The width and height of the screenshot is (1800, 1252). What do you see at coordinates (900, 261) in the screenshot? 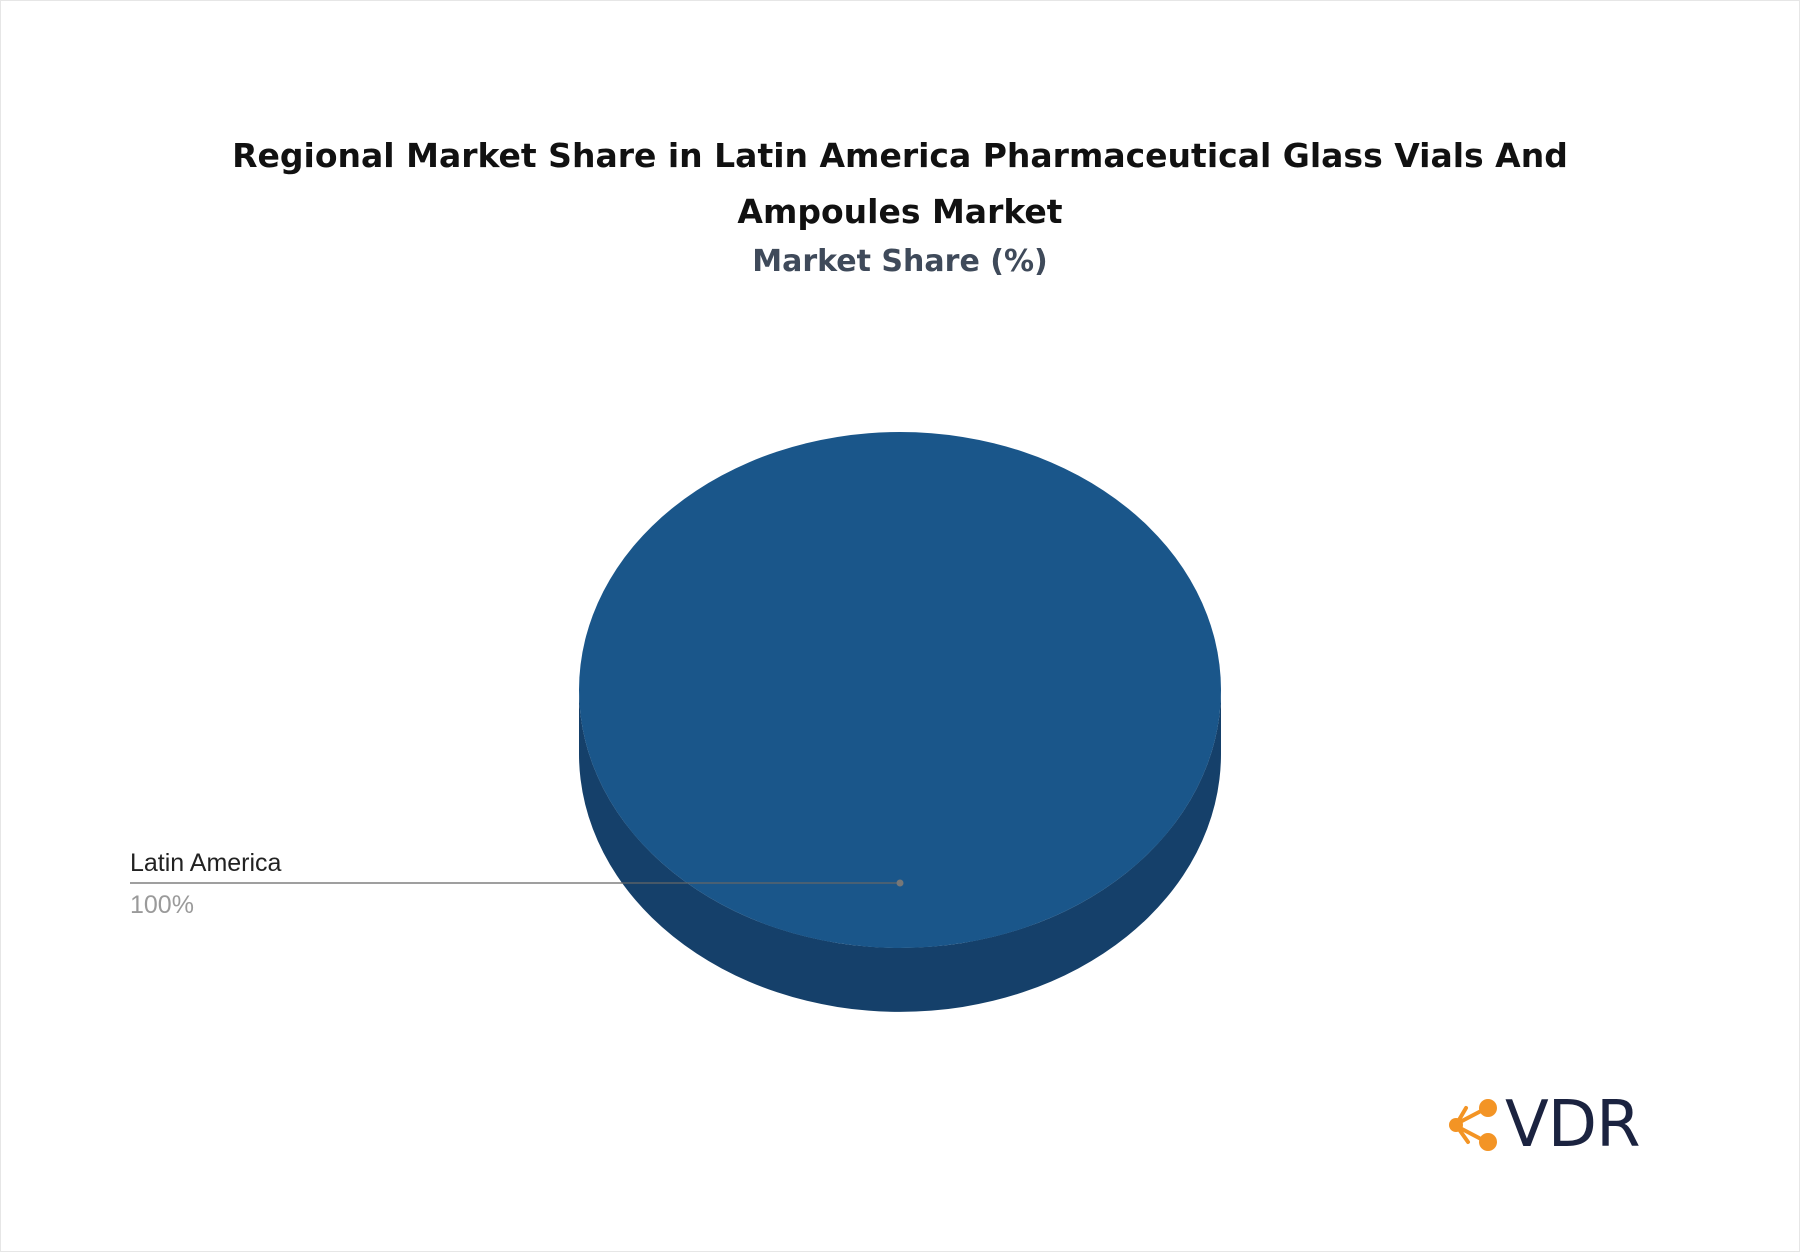
I see `chart-subtitle: Market Share (%)` at bounding box center [900, 261].